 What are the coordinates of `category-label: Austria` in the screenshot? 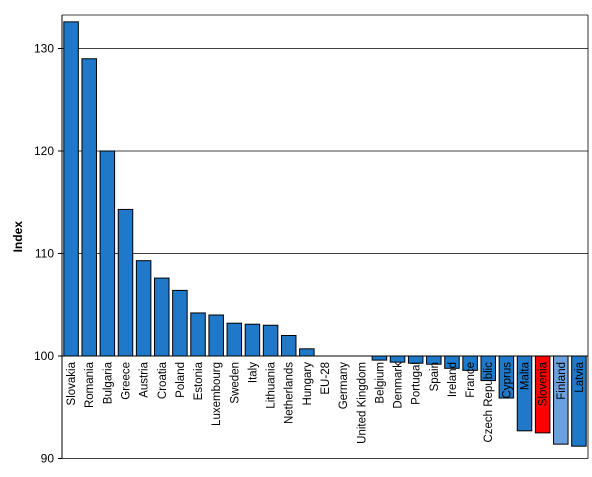 It's located at (145, 379).